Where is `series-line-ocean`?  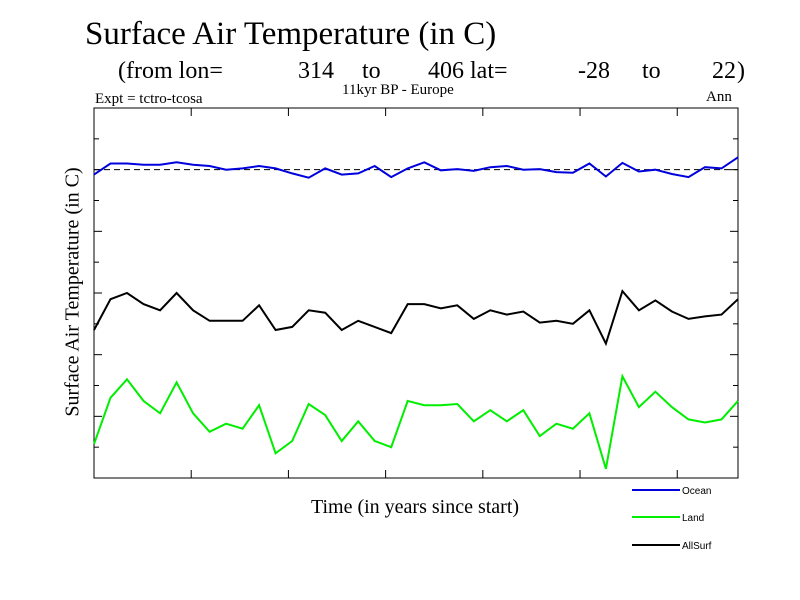
series-line-ocean is located at coordinates (416, 167).